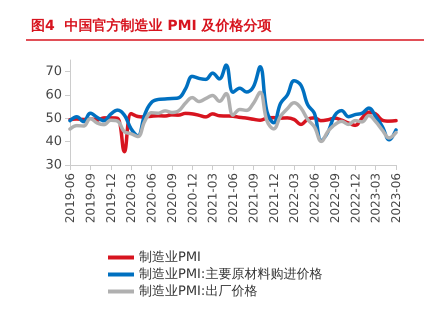 The image size is (424, 335). I want to click on x-tick-label: 2019-12, so click(111, 198).